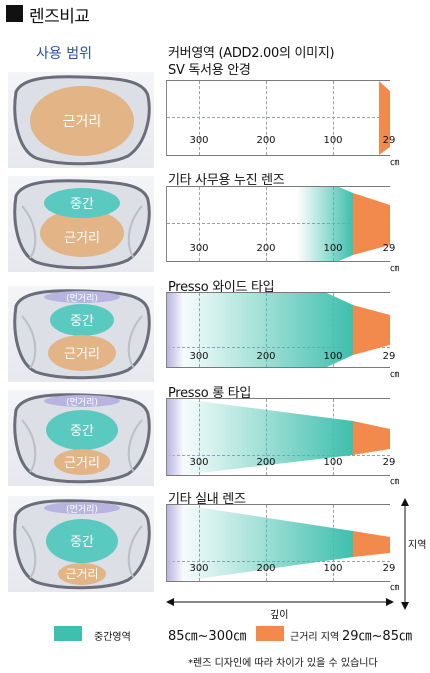 The image size is (430, 673). Describe the element at coordinates (199, 248) in the screenshot. I see `panel-2-tick-300: 300` at that location.